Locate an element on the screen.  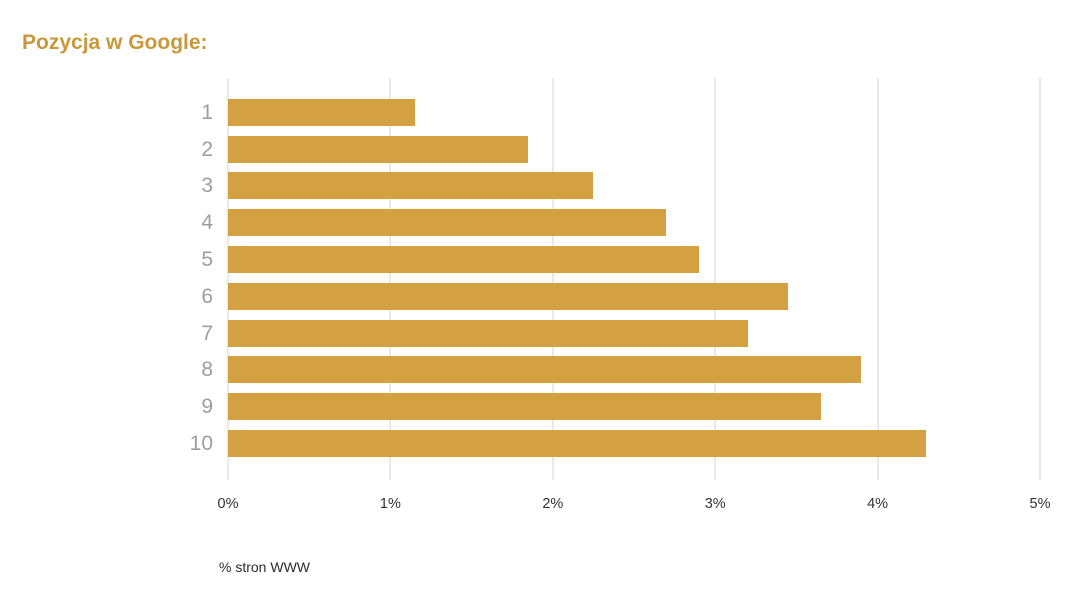
x-axis-title: % stron WWW is located at coordinates (264, 567).